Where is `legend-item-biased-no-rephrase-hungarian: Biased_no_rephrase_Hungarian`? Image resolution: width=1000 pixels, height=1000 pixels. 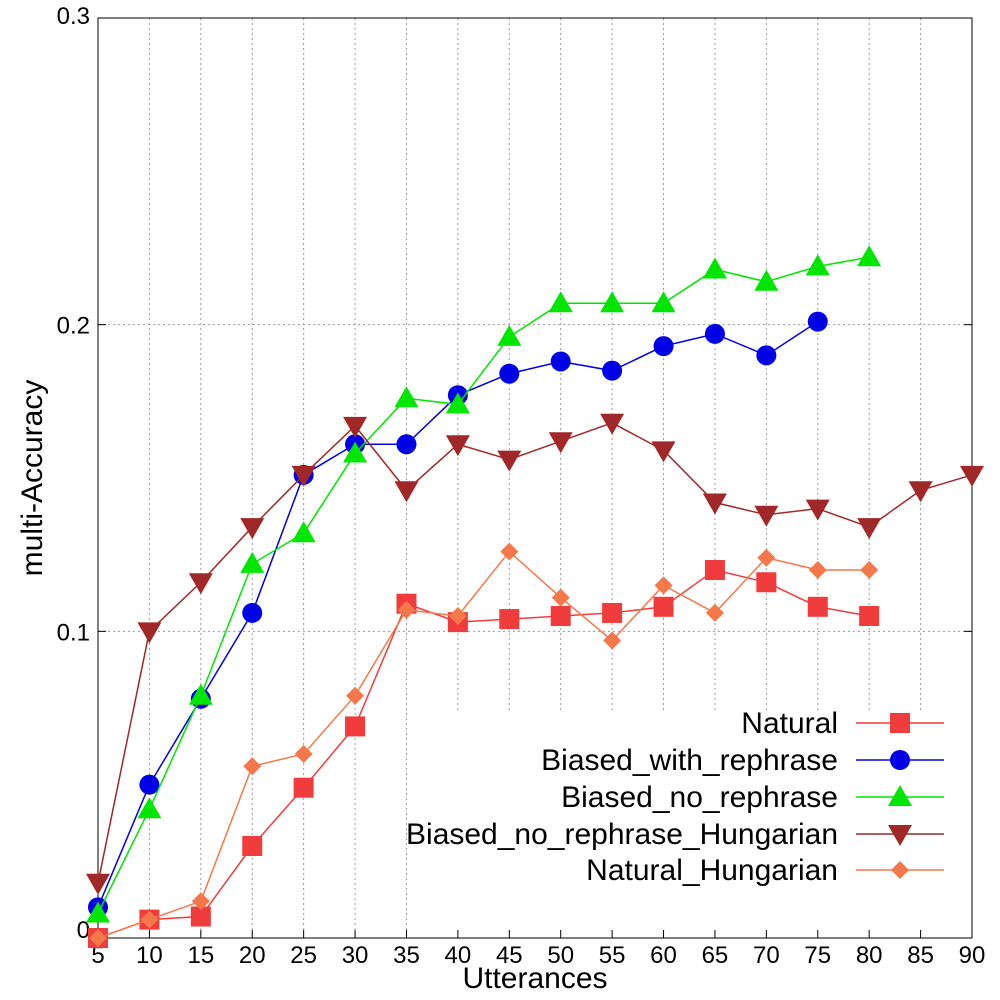
legend-item-biased-no-rephrase-hungarian: Biased_no_rephrase_Hungarian is located at coordinates (675, 834).